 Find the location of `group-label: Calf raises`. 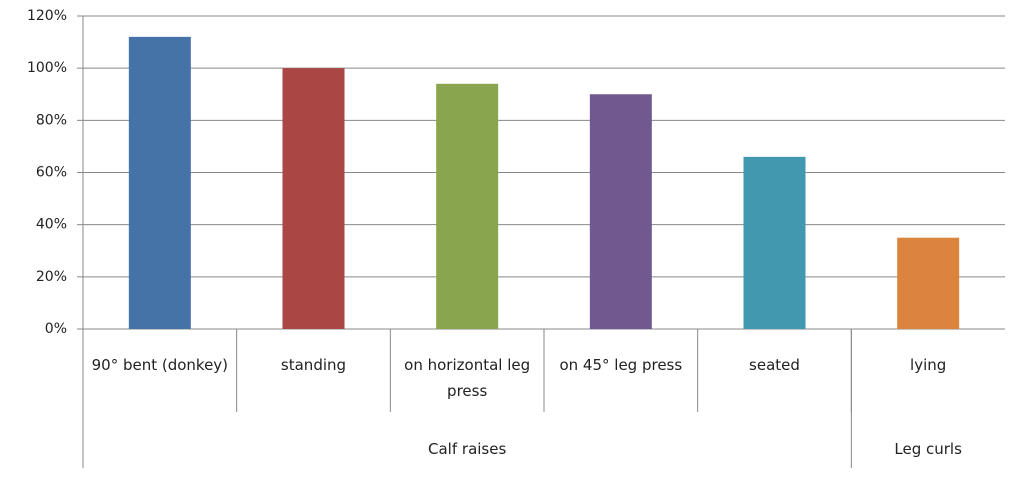

group-label: Calf raises is located at coordinates (467, 449).